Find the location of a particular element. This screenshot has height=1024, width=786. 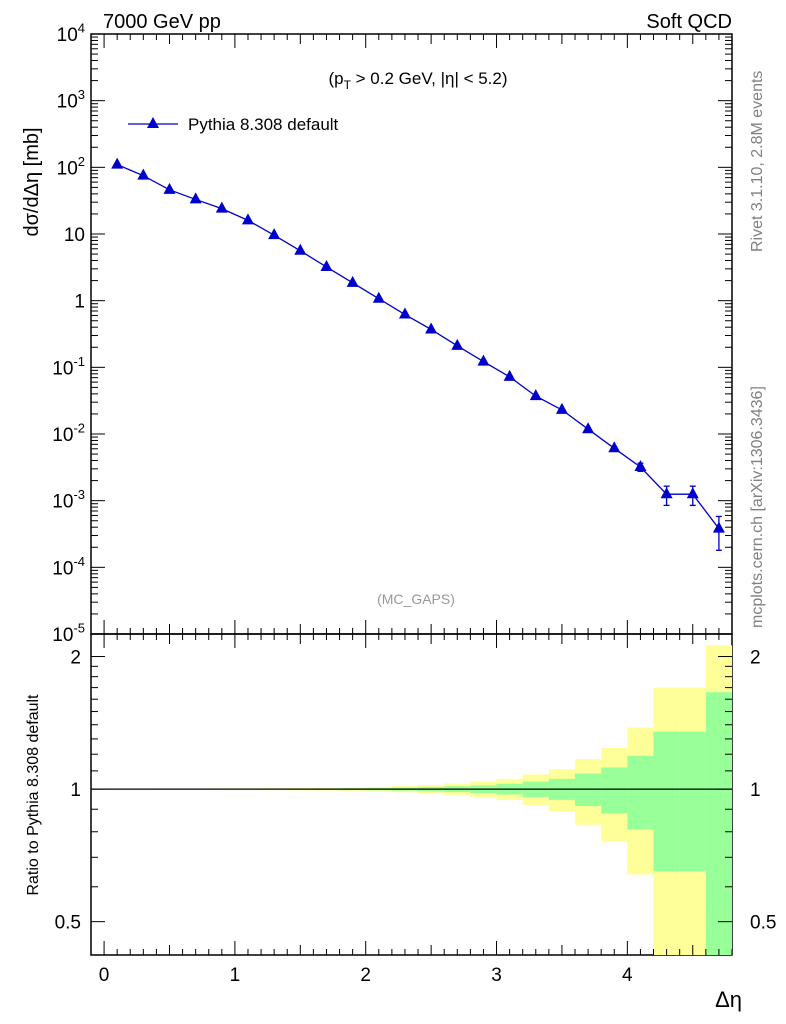

ratio-y-tick-label-right: 0.5 is located at coordinates (763, 923).